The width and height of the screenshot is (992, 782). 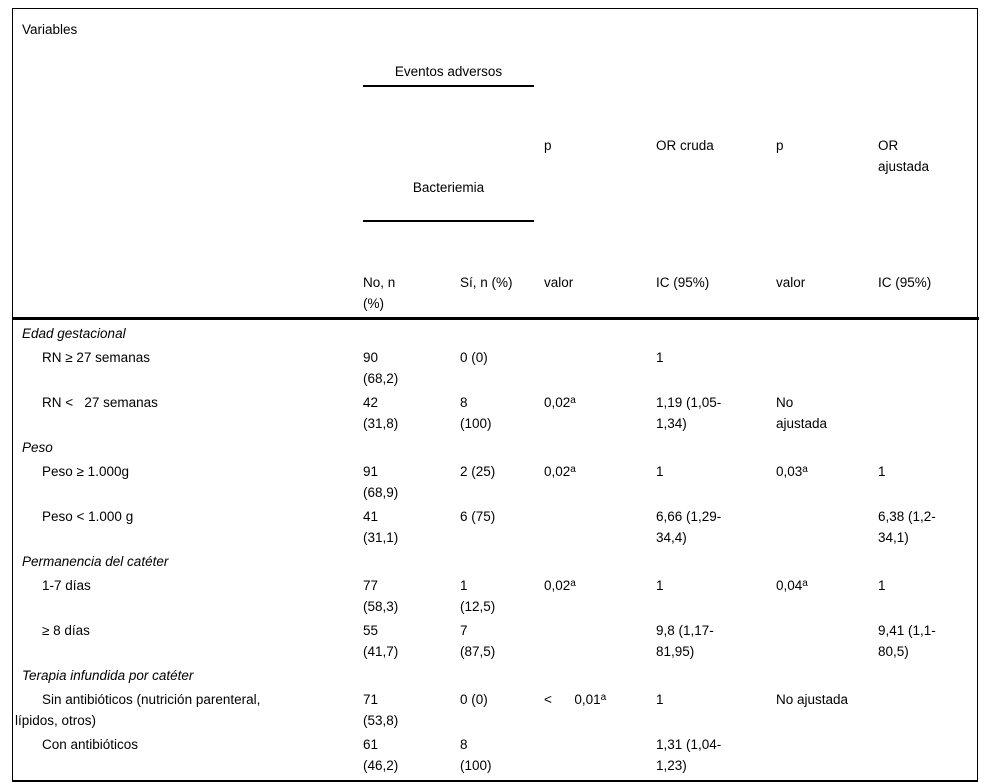 What do you see at coordinates (492, 292) in the screenshot?
I see `header-si-label: Sí, n (%)` at bounding box center [492, 292].